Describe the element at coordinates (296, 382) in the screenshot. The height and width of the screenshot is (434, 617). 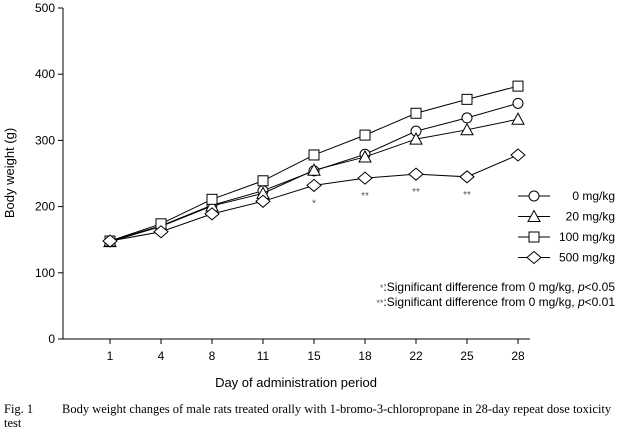
I see `x-axis-label: Day of administration period` at that location.